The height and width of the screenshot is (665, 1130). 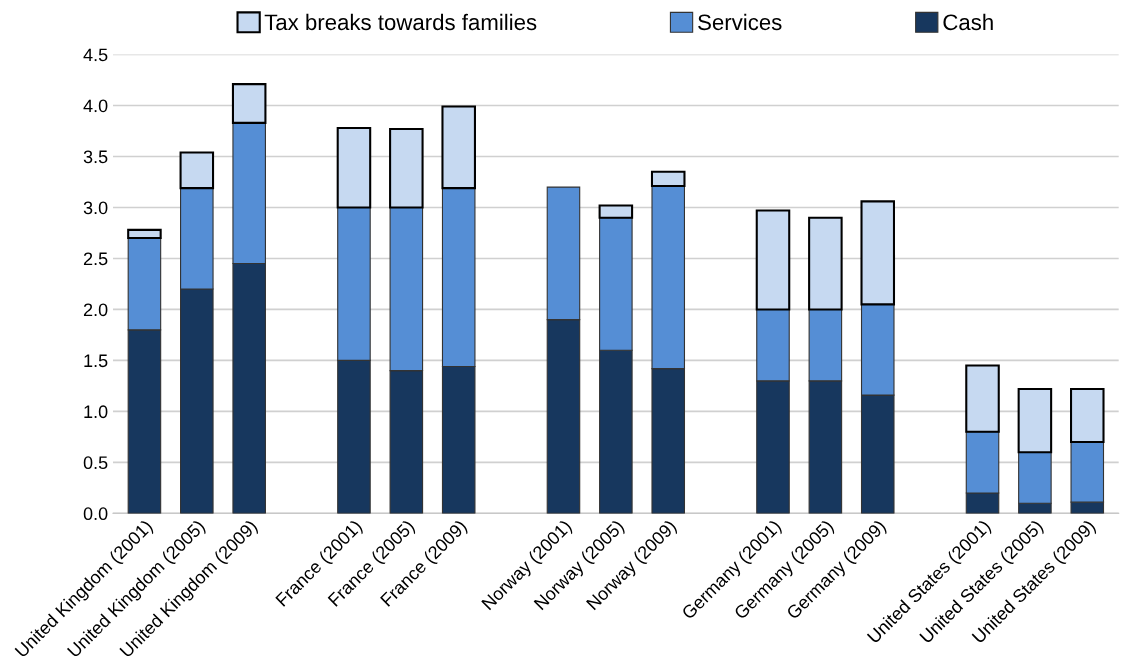 What do you see at coordinates (740, 22) in the screenshot?
I see `legend-label: Services` at bounding box center [740, 22].